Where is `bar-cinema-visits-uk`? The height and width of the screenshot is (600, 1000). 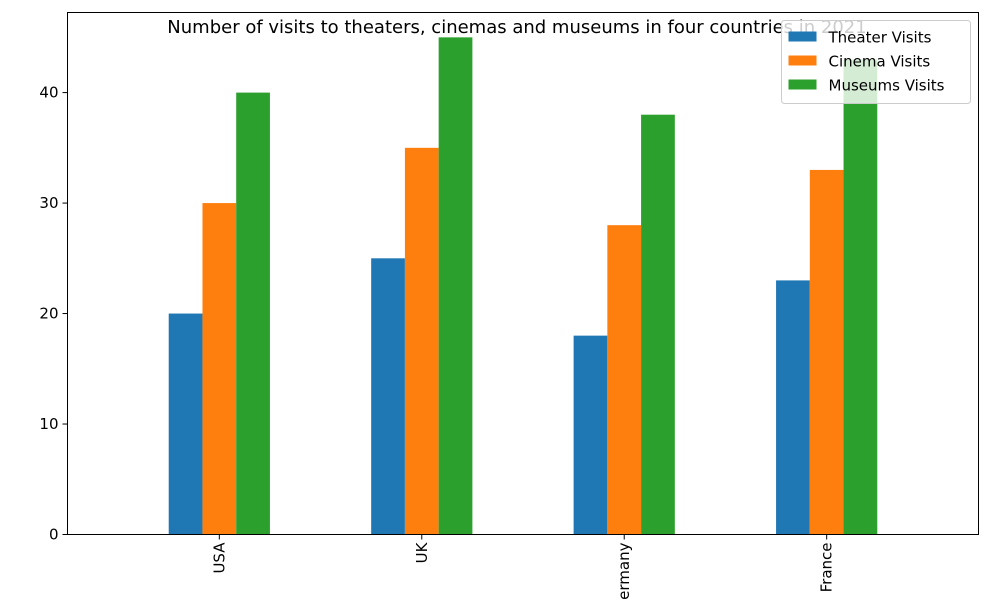
bar-cinema-visits-uk is located at coordinates (421, 341).